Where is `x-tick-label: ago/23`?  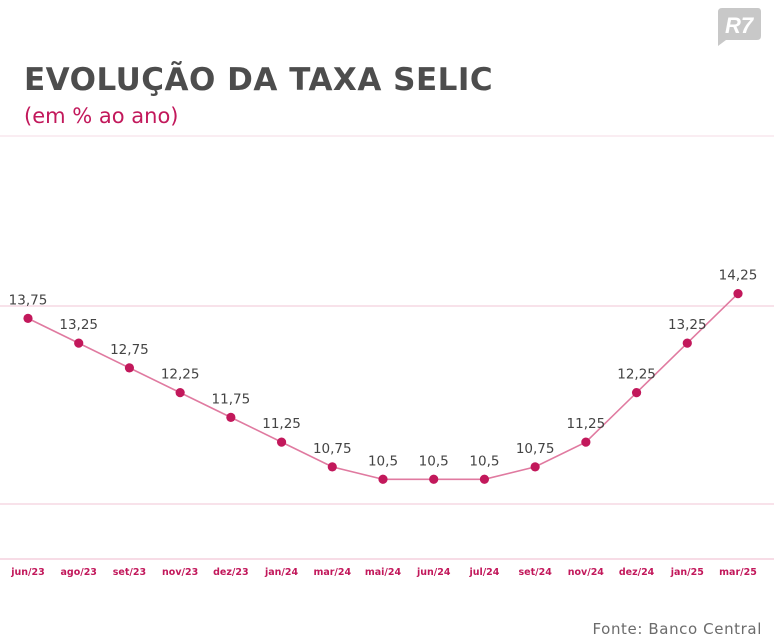
x-tick-label: ago/23 is located at coordinates (78, 572).